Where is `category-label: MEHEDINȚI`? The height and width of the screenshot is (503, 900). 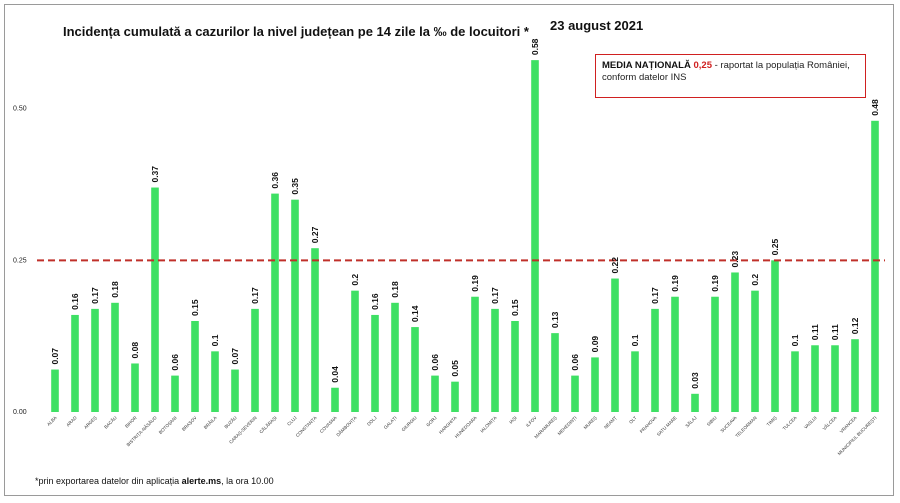
category-label: MEHEDINȚI is located at coordinates (567, 425).